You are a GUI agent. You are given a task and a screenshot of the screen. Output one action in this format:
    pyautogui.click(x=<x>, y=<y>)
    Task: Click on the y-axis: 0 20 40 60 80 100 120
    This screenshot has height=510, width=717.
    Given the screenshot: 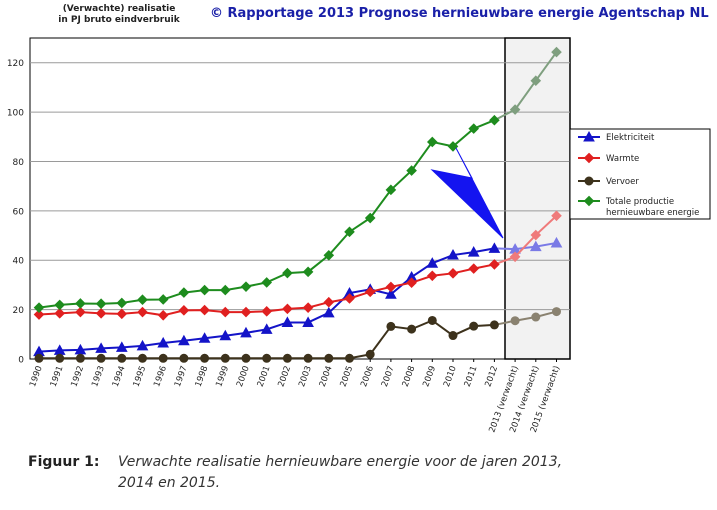 What is the action you would take?
    pyautogui.click(x=15, y=212)
    